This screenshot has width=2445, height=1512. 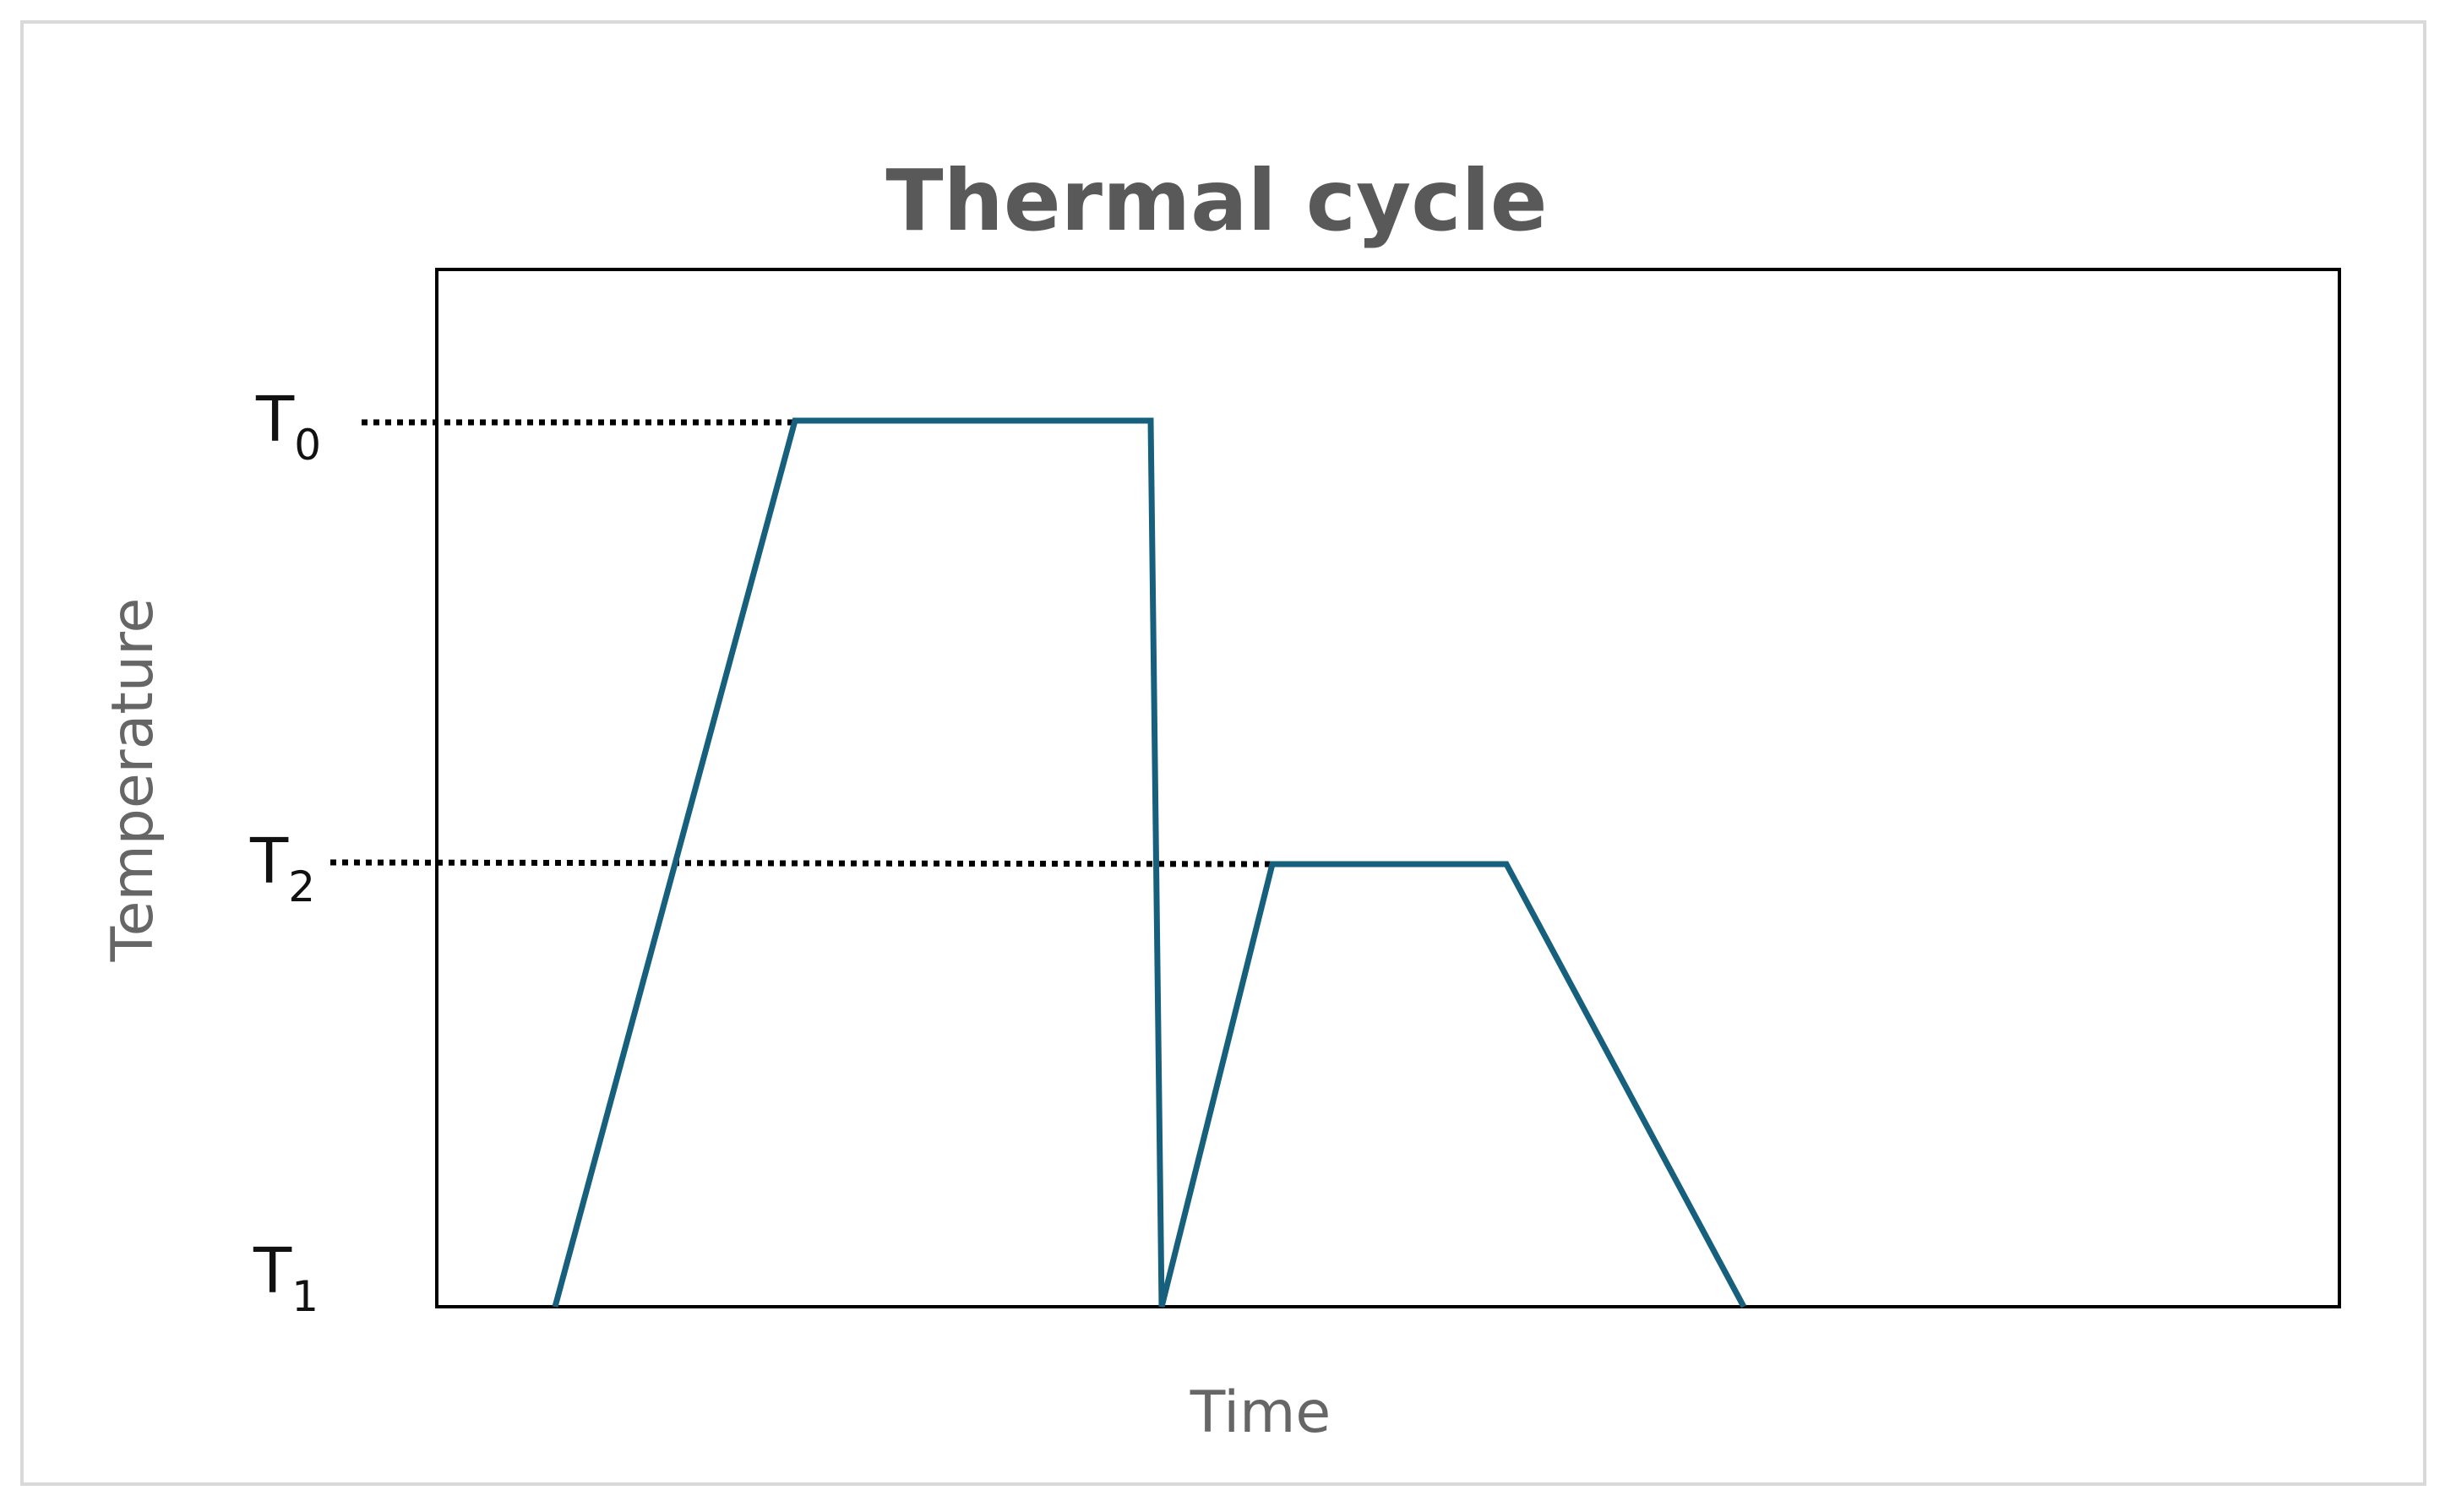 What do you see at coordinates (1260, 1413) in the screenshot?
I see `x-axis-label: Time` at bounding box center [1260, 1413].